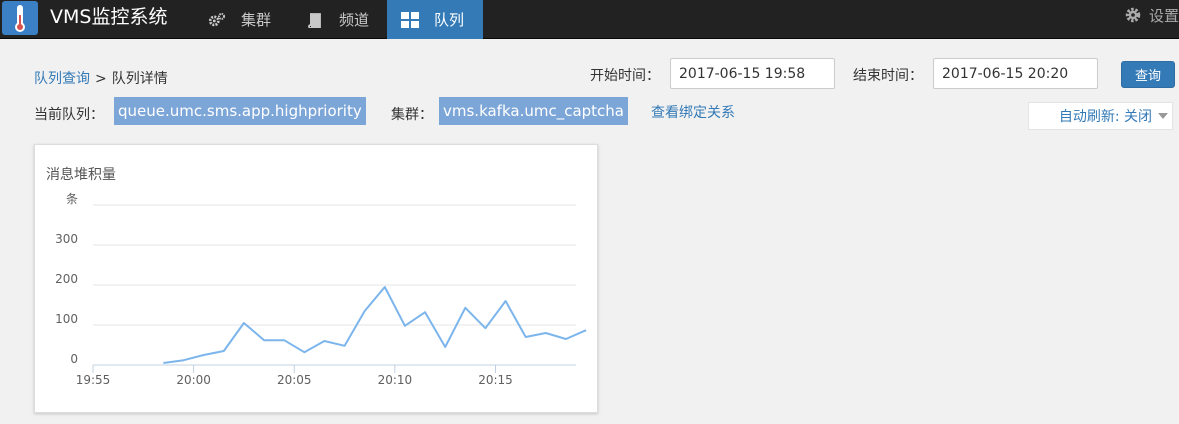 The width and height of the screenshot is (1179, 424). I want to click on nav-item-cluster-label: 集群, so click(256, 20).